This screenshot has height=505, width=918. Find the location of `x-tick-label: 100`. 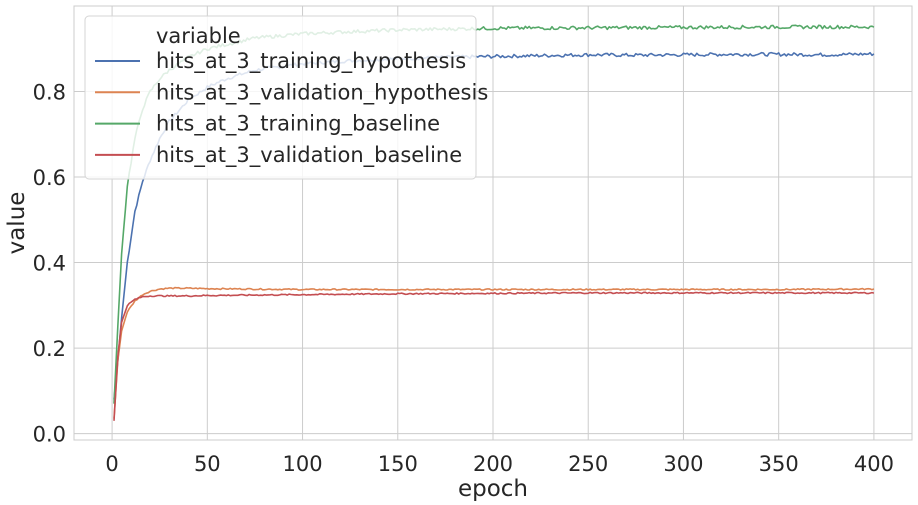

x-tick-label: 100 is located at coordinates (302, 464).